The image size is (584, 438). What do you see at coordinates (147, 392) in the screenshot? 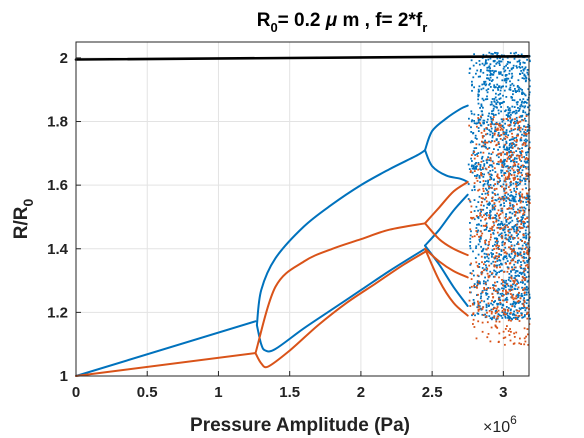
I see `x-tick-label: 0.5` at bounding box center [147, 392].